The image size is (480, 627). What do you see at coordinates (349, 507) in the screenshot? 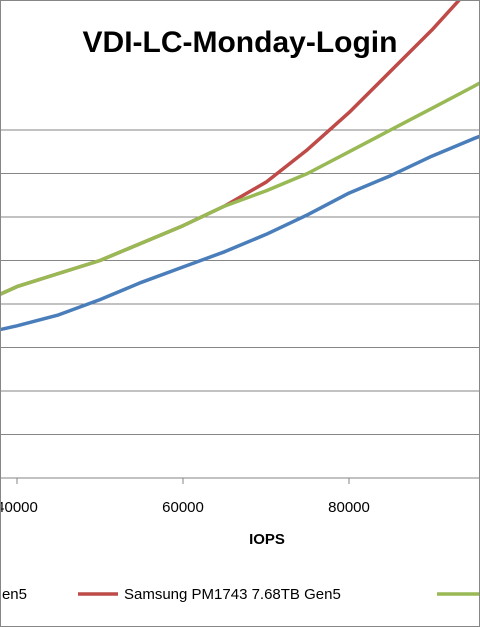
I see `x-tick-label: 80000` at bounding box center [349, 507].